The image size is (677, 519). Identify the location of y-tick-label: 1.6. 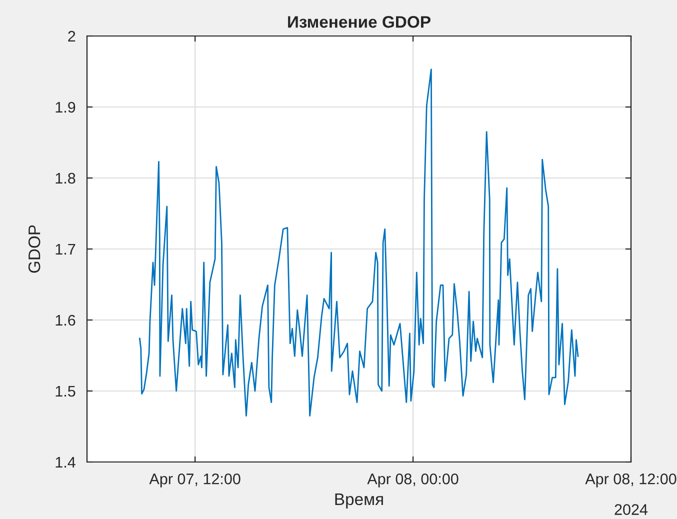
(66, 320).